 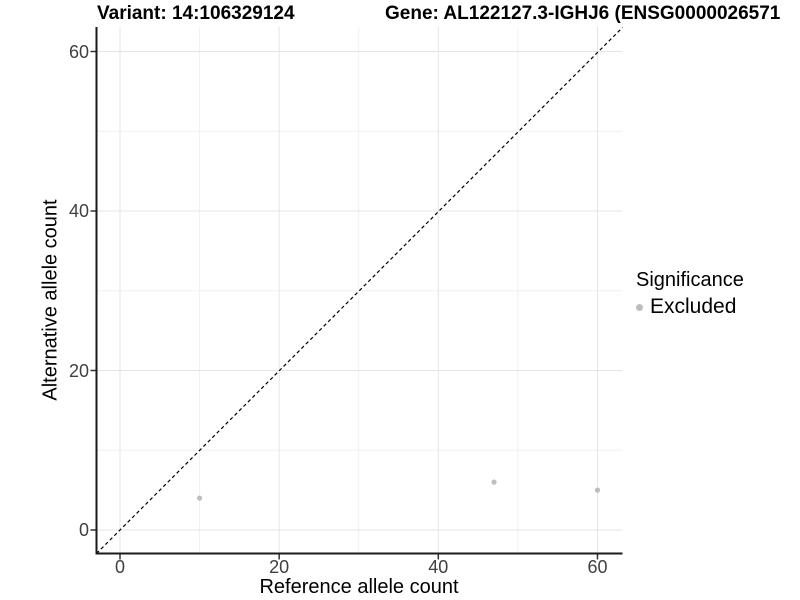 I want to click on legend-title: Significance, so click(x=690, y=280).